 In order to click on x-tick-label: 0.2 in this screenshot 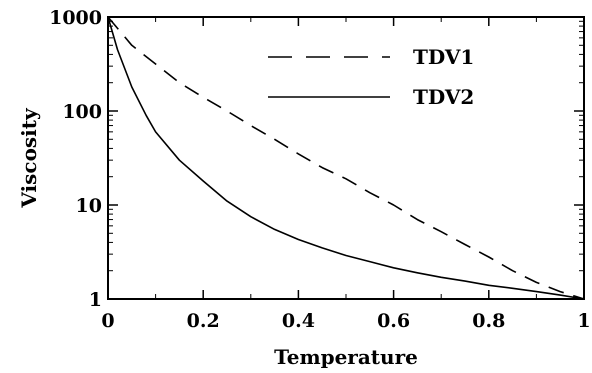, I will do `click(203, 321)`.